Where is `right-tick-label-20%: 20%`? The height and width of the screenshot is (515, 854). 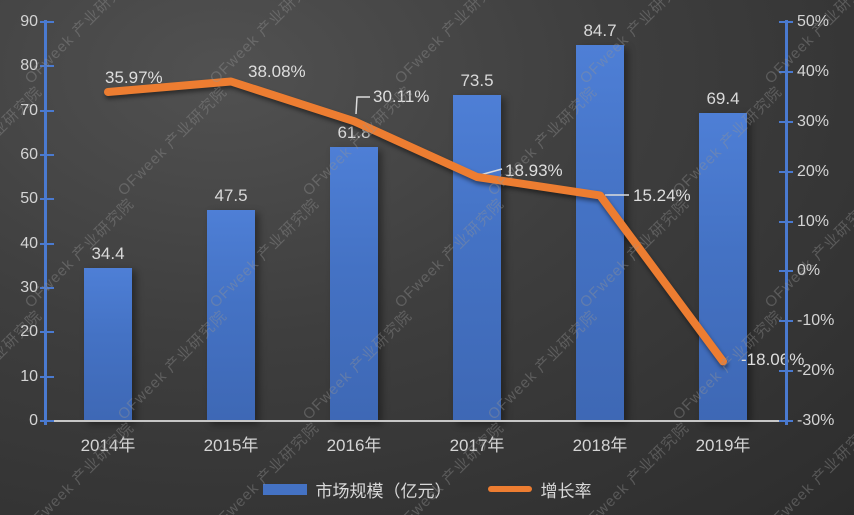
right-tick-label-20%: 20% is located at coordinates (813, 171).